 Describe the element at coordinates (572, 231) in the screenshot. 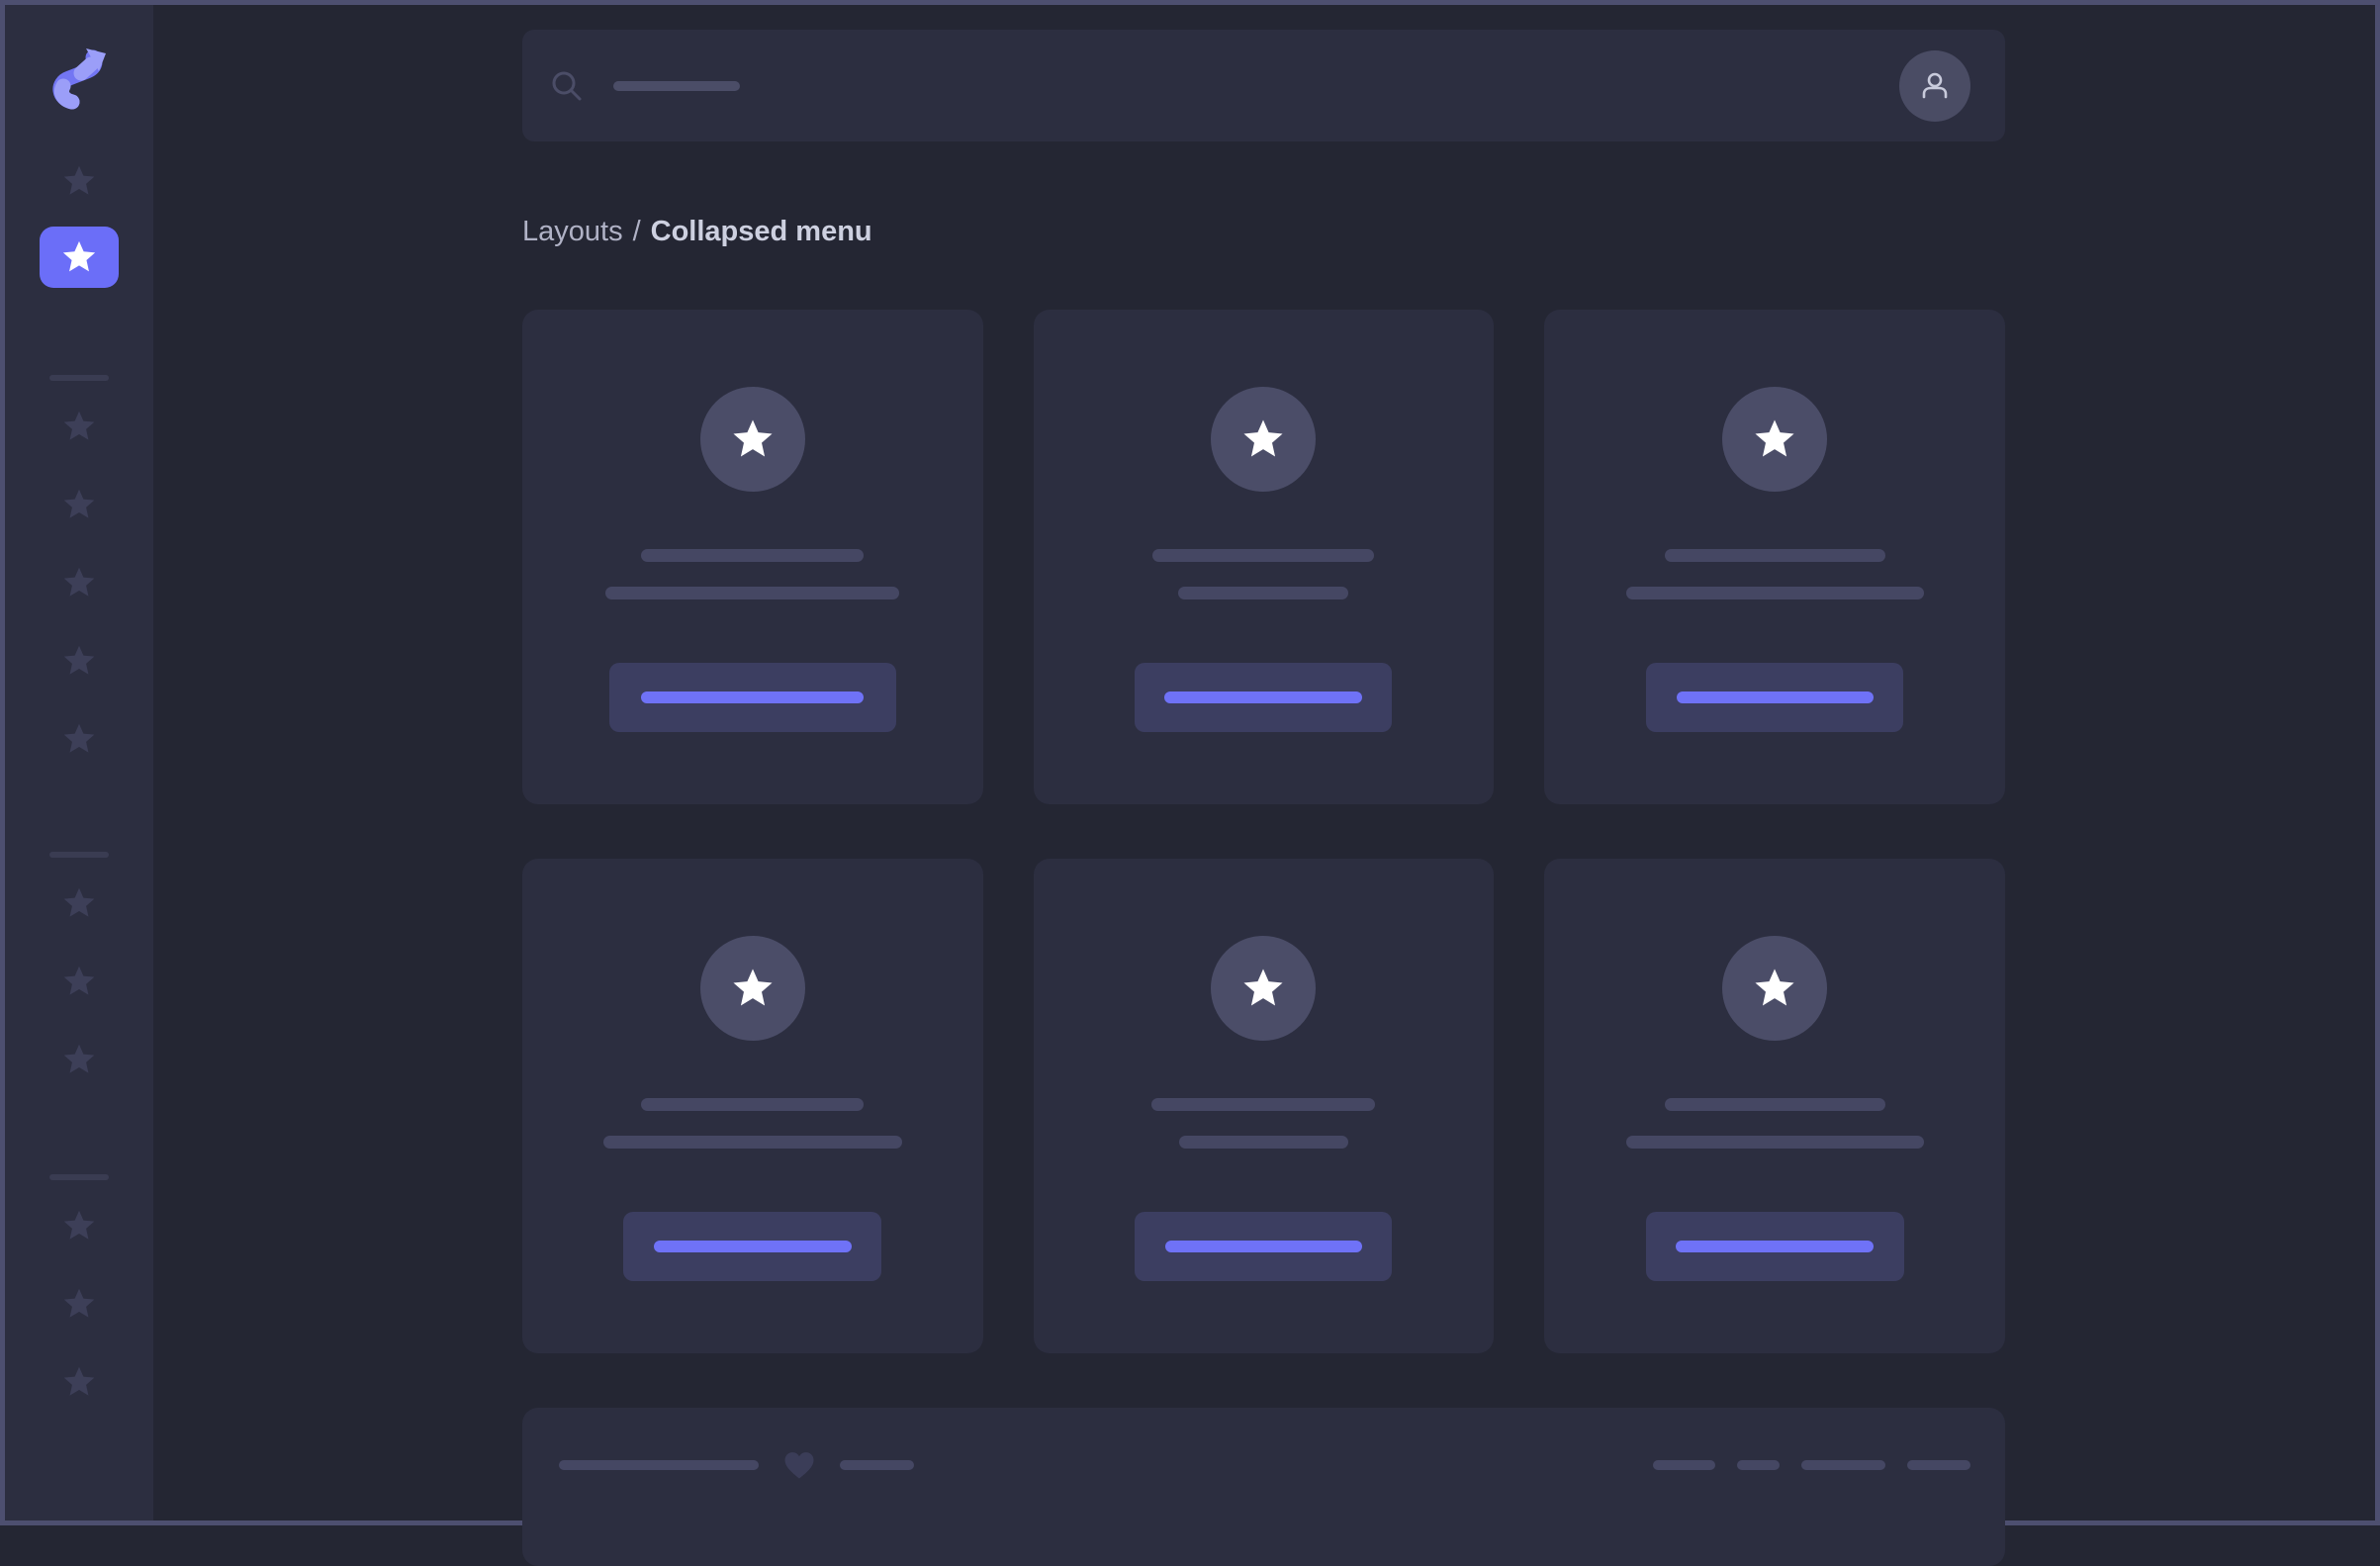

I see `breadcrumb-link-layouts: Layouts` at that location.